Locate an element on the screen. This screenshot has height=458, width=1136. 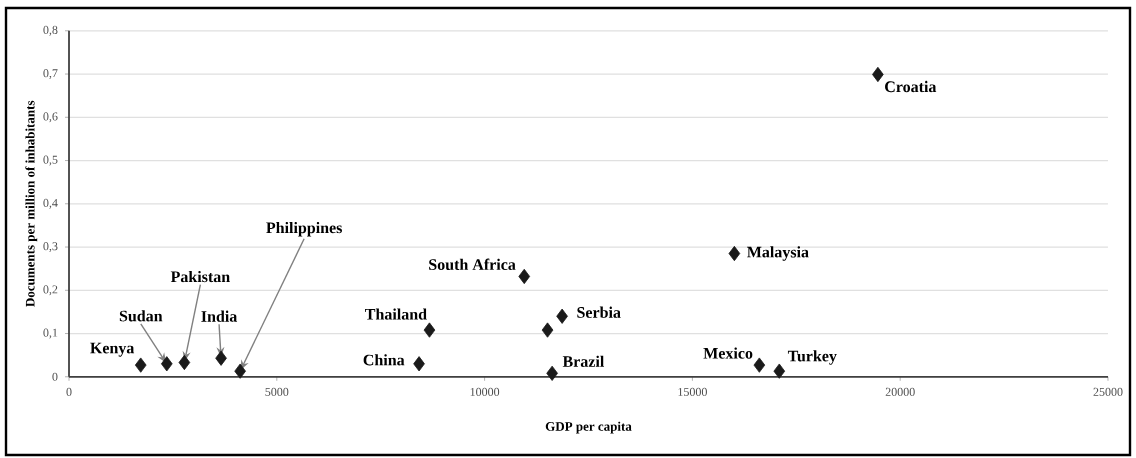
y-tick-label: 0 is located at coordinates (55, 376).